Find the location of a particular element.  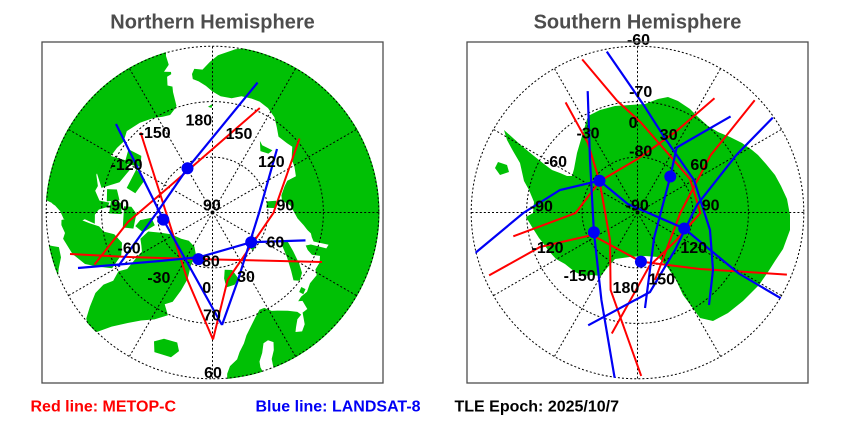

svg-text: -70 is located at coordinates (640, 92).